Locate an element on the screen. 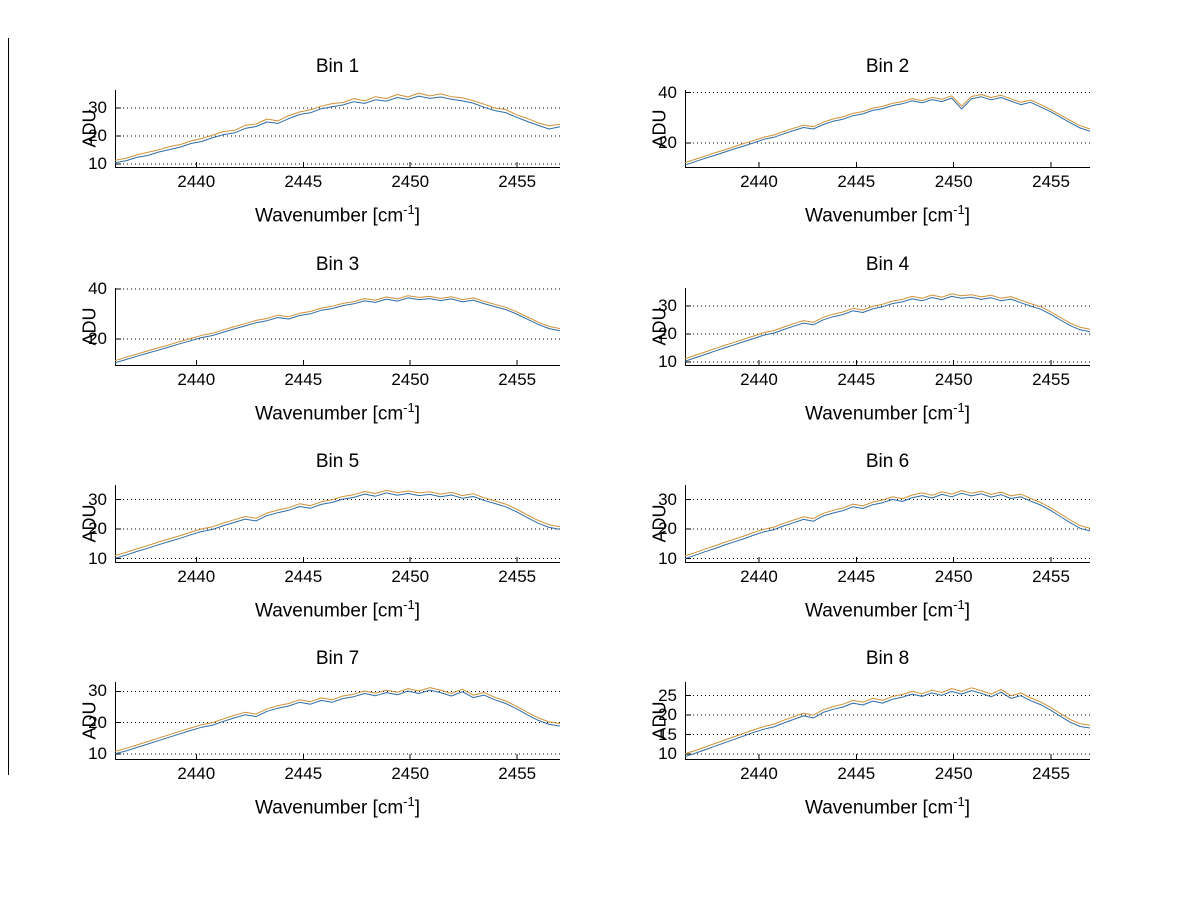  window-border-line is located at coordinates (8, 406).